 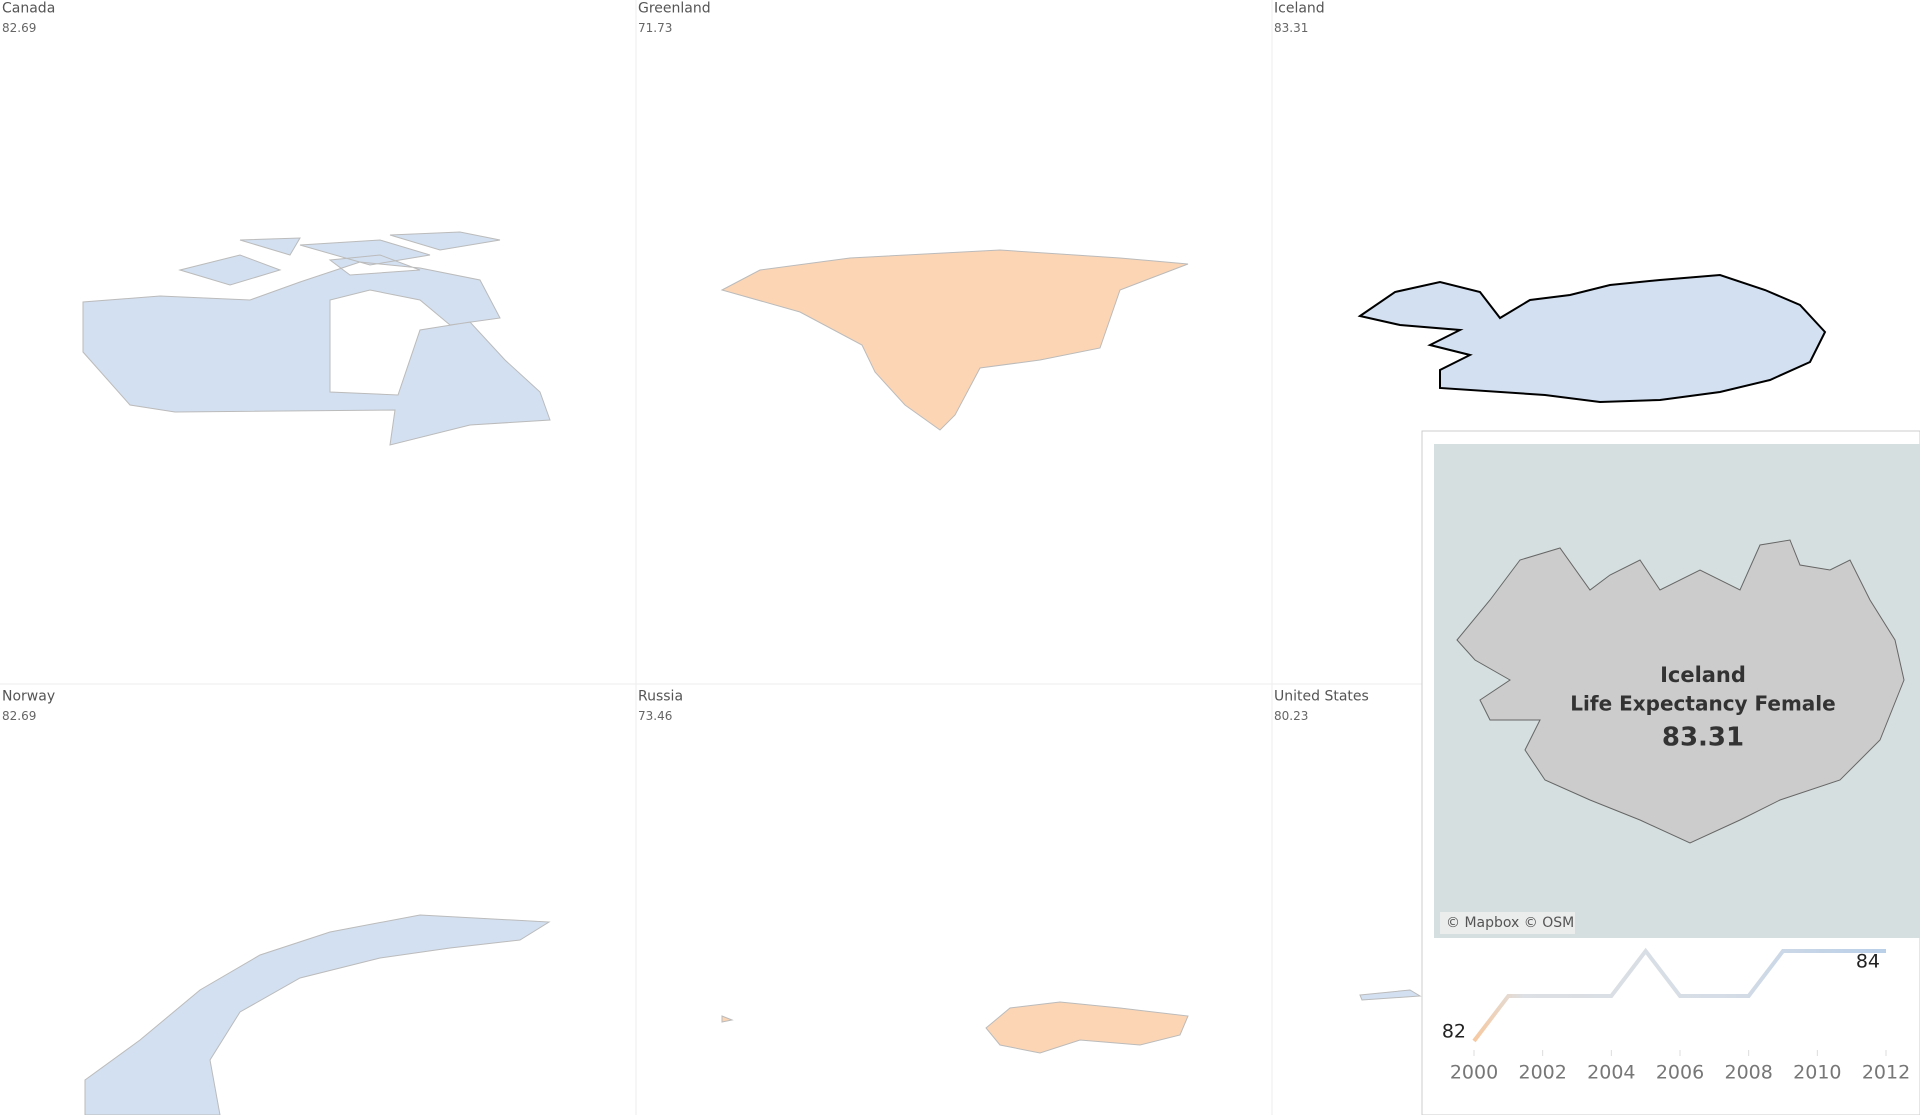 I want to click on panel-value: 73.46, so click(x=655, y=716).